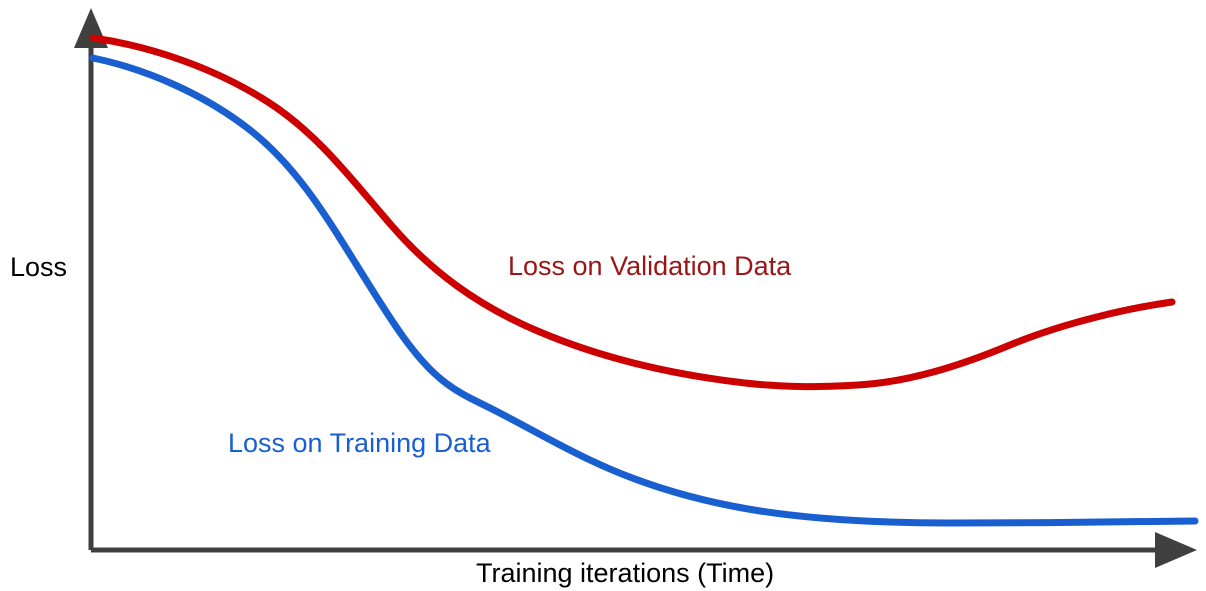 This screenshot has height=591, width=1206. What do you see at coordinates (650, 266) in the screenshot?
I see `validation-series-label: Loss on Validation Data` at bounding box center [650, 266].